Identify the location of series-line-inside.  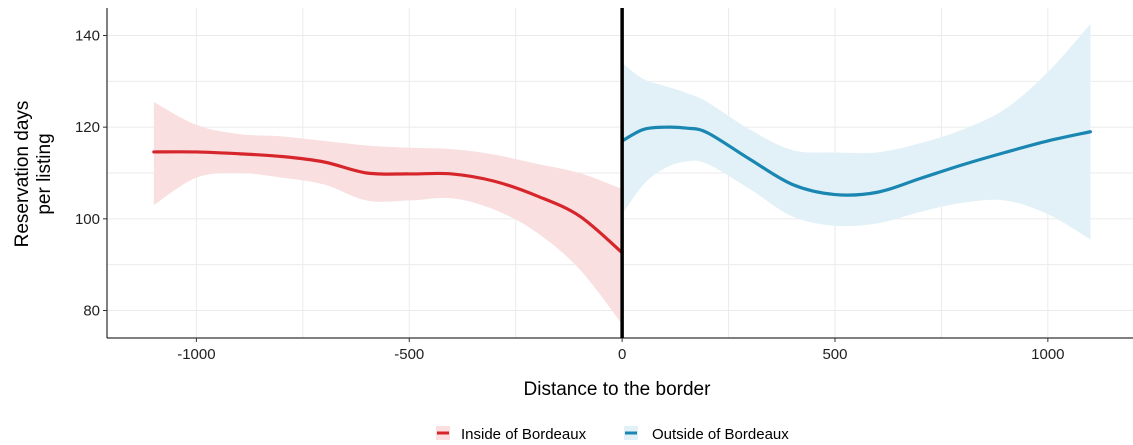
(388, 202).